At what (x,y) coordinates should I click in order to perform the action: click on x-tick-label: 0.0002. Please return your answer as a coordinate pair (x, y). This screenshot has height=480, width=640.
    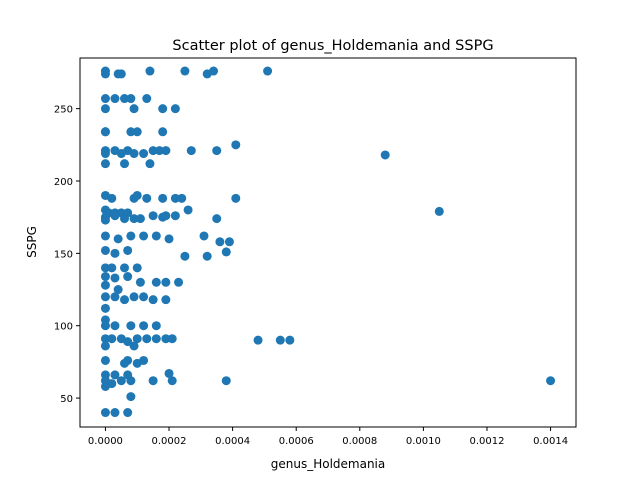
    Looking at the image, I should click on (169, 441).